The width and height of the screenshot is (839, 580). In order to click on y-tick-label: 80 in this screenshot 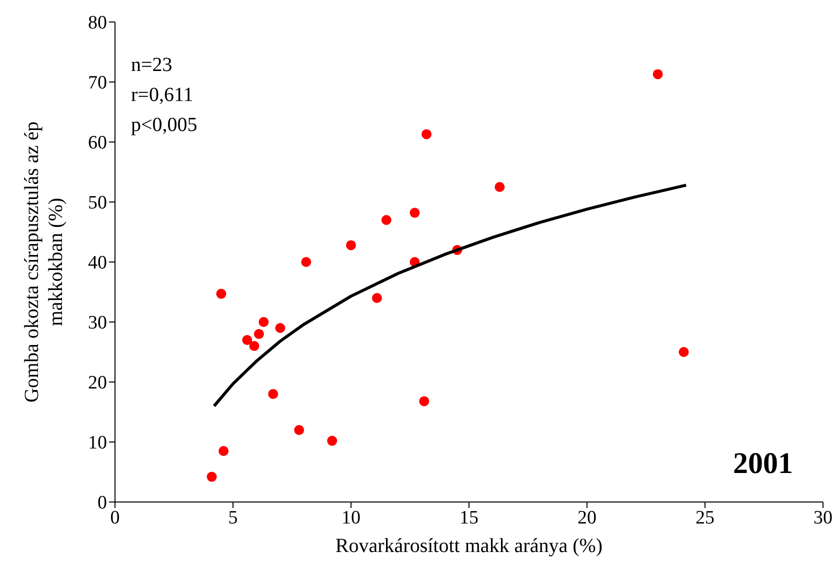, I will do `click(97, 23)`.